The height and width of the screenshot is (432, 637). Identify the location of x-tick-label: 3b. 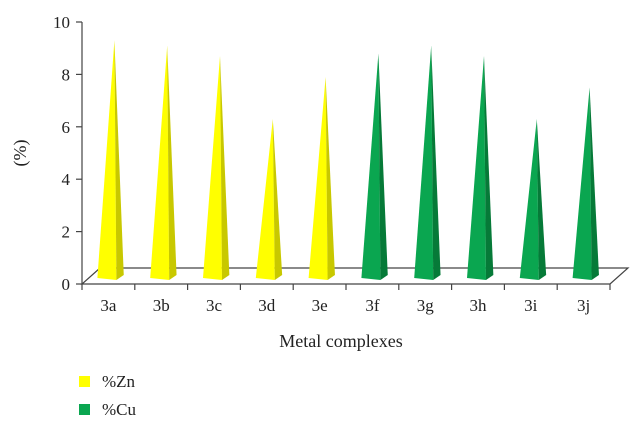
(161, 305).